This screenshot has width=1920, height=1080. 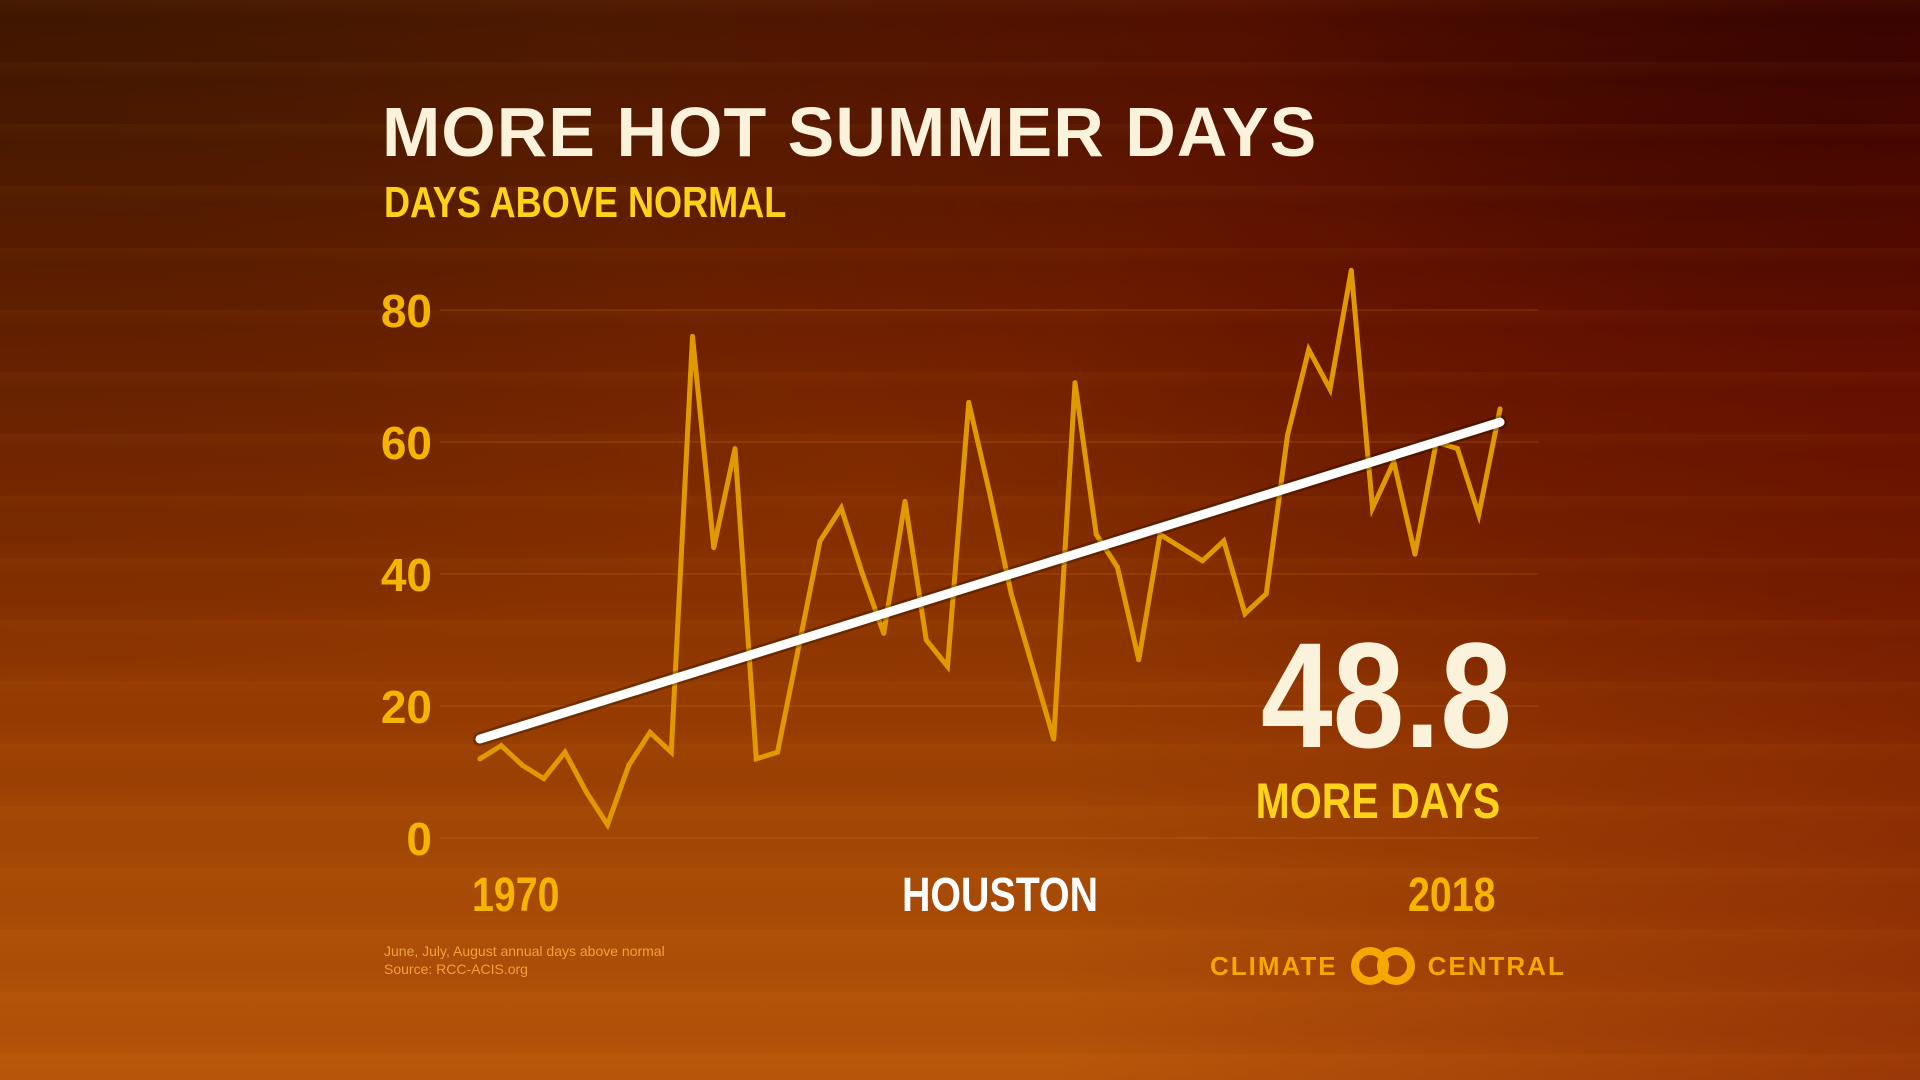 What do you see at coordinates (850, 132) in the screenshot?
I see `chart-title: MORE HOT SUMMER DAYS` at bounding box center [850, 132].